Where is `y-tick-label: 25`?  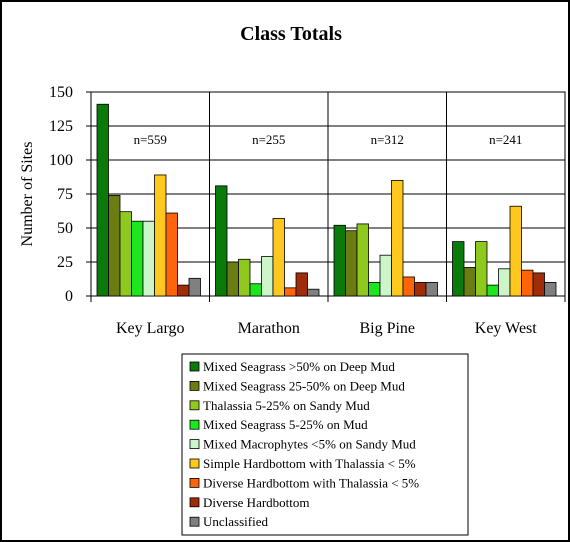
y-tick-label: 25 is located at coordinates (65, 262).